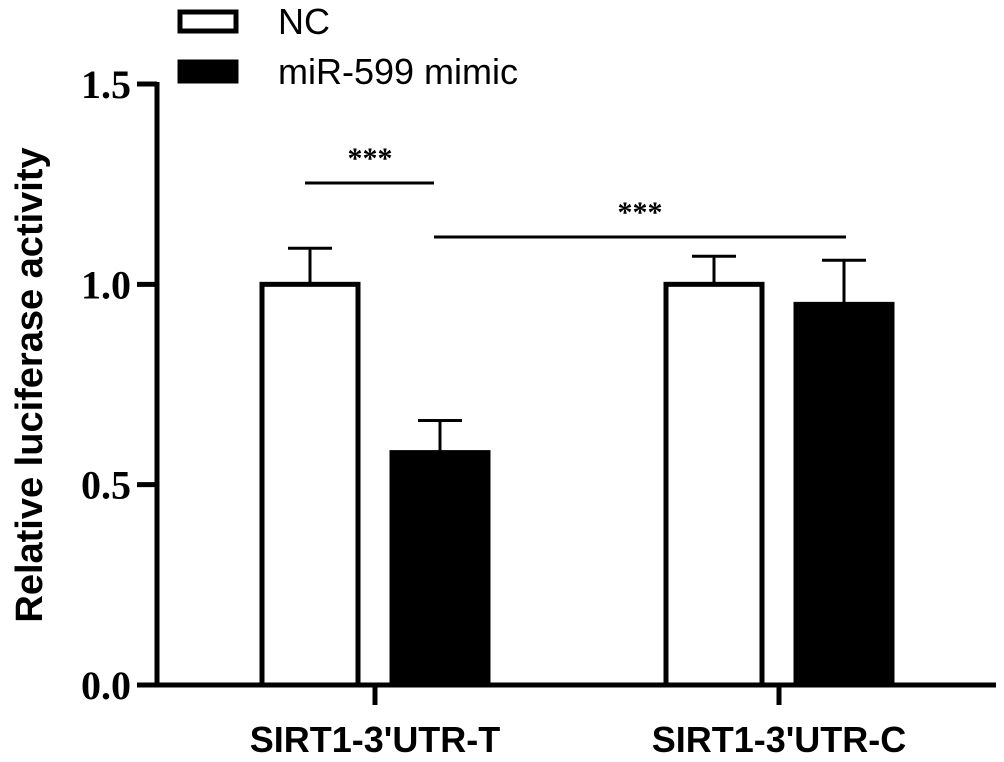 The image size is (1004, 762). What do you see at coordinates (779, 739) in the screenshot?
I see `x-tick-label: SIRT1-3'UTR-C` at bounding box center [779, 739].